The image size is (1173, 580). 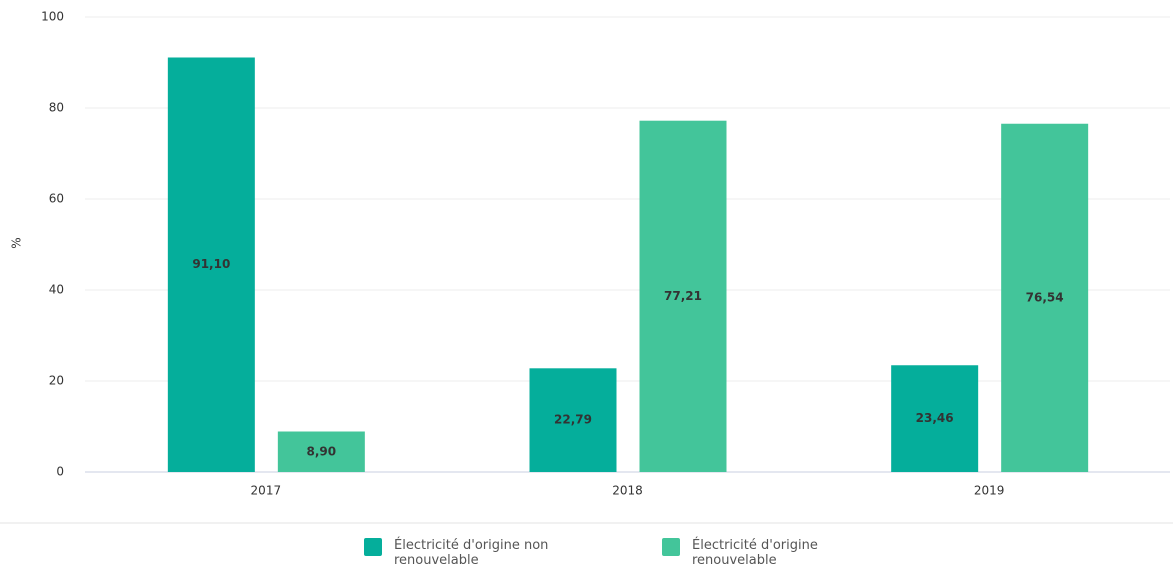 I want to click on legend-label: Électricité d'origine renouvelable, so click(x=755, y=553).